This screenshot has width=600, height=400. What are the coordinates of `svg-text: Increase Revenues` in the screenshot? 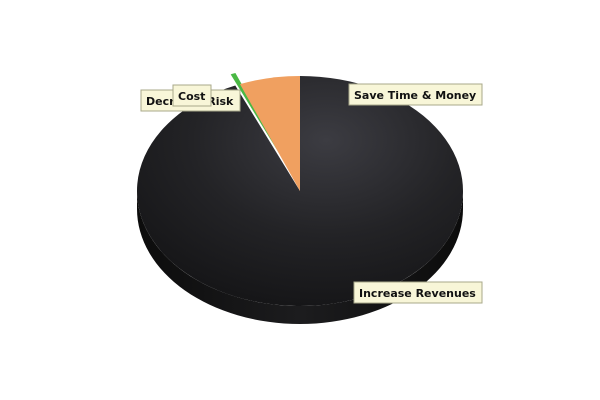 It's located at (417, 293).